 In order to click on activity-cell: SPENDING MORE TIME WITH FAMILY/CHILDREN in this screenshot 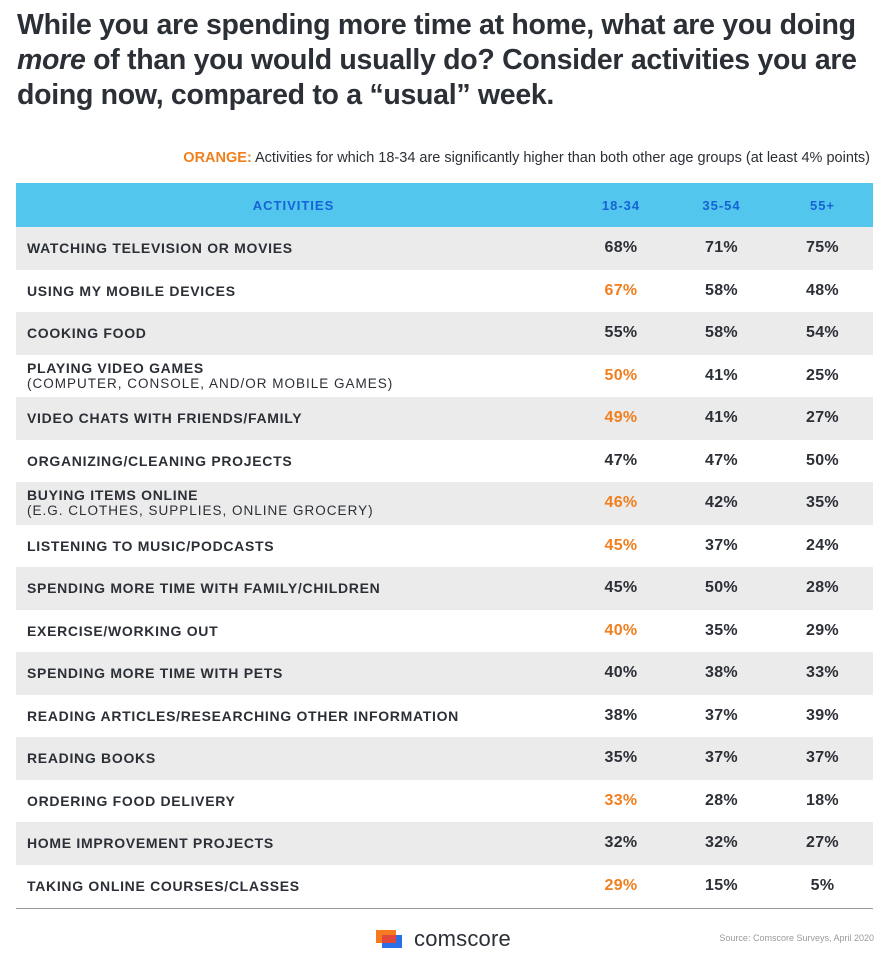, I will do `click(293, 588)`.